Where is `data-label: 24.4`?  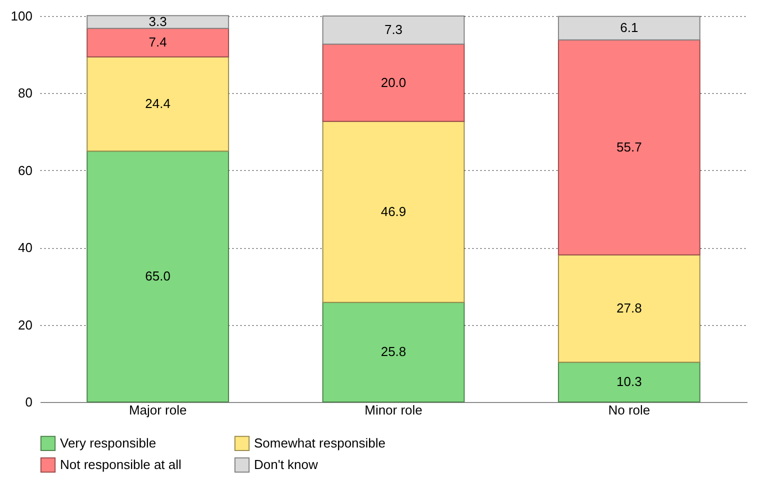
data-label: 24.4 is located at coordinates (157, 104).